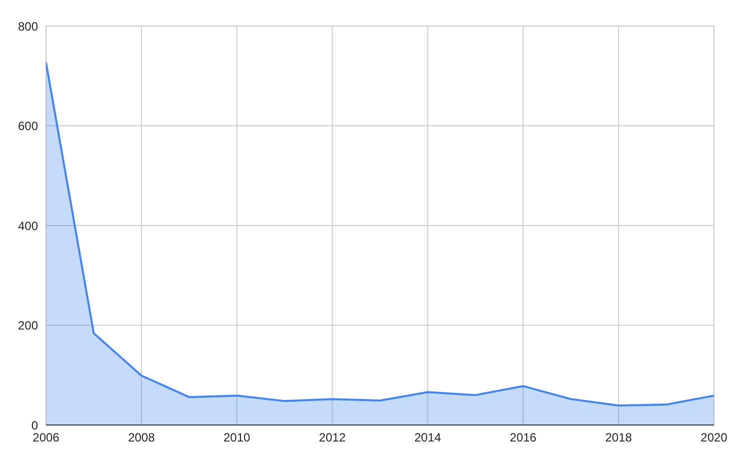  I want to click on x-tick-label: 2014, so click(428, 437).